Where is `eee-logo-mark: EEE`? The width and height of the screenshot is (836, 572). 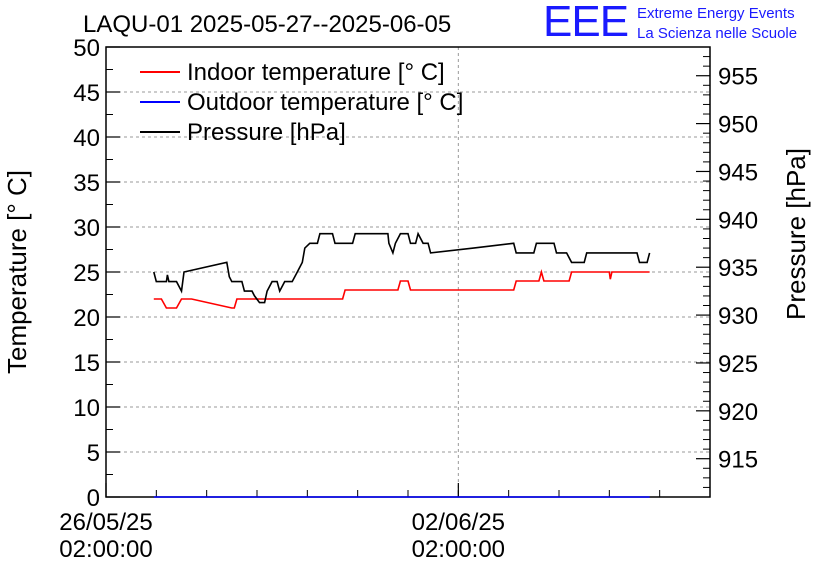 eee-logo-mark: EEE is located at coordinates (586, 23).